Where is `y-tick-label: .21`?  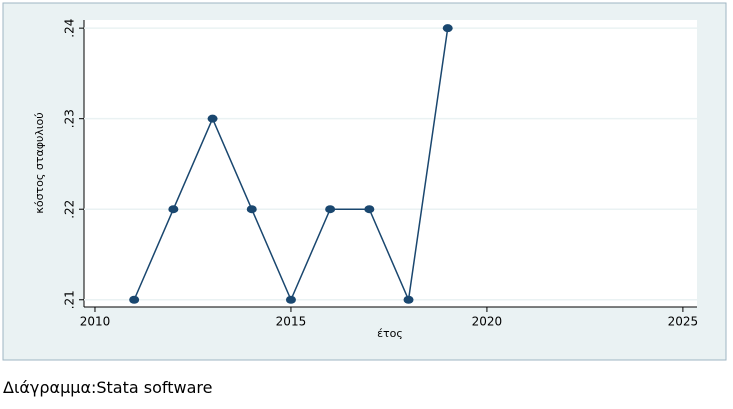 y-tick-label: .21 is located at coordinates (70, 299).